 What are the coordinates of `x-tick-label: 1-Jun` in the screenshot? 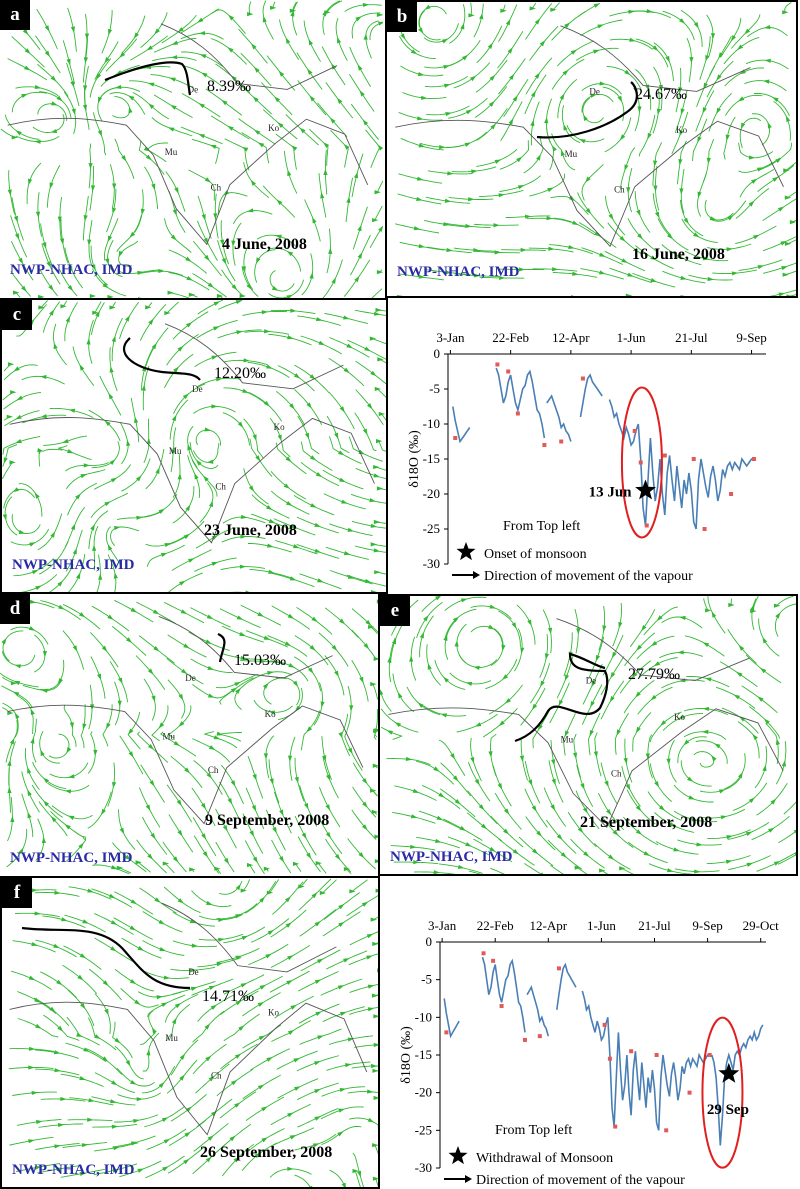 It's located at (631, 337).